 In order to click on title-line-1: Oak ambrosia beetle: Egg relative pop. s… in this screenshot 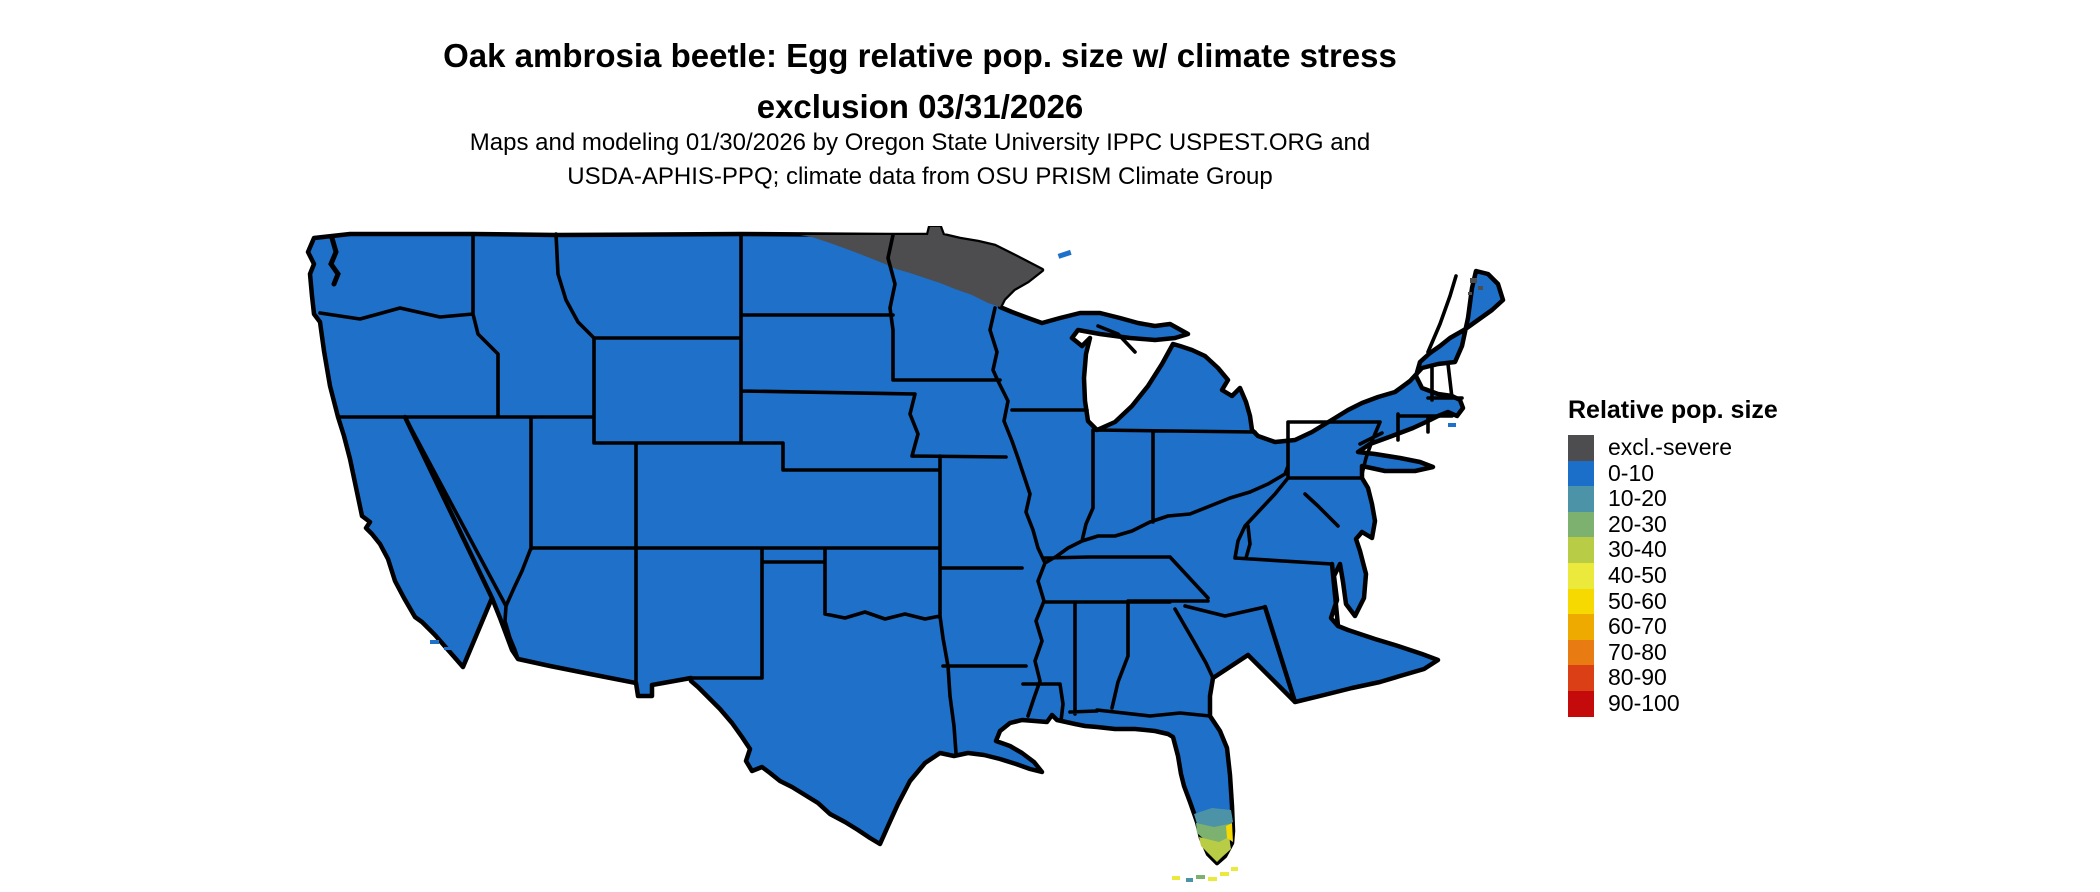, I will do `click(920, 55)`.